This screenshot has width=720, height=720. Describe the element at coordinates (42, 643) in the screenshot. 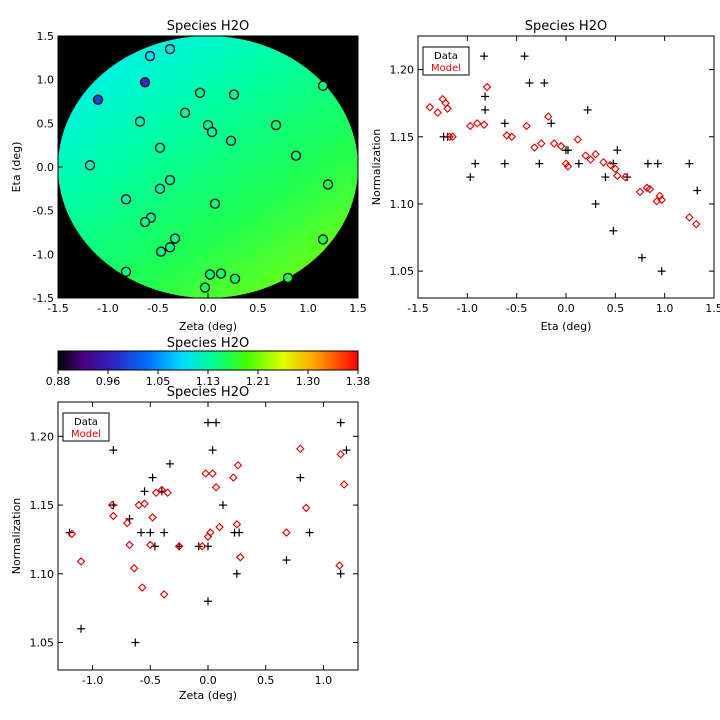

I see `y-tick-label: 1.05` at that location.